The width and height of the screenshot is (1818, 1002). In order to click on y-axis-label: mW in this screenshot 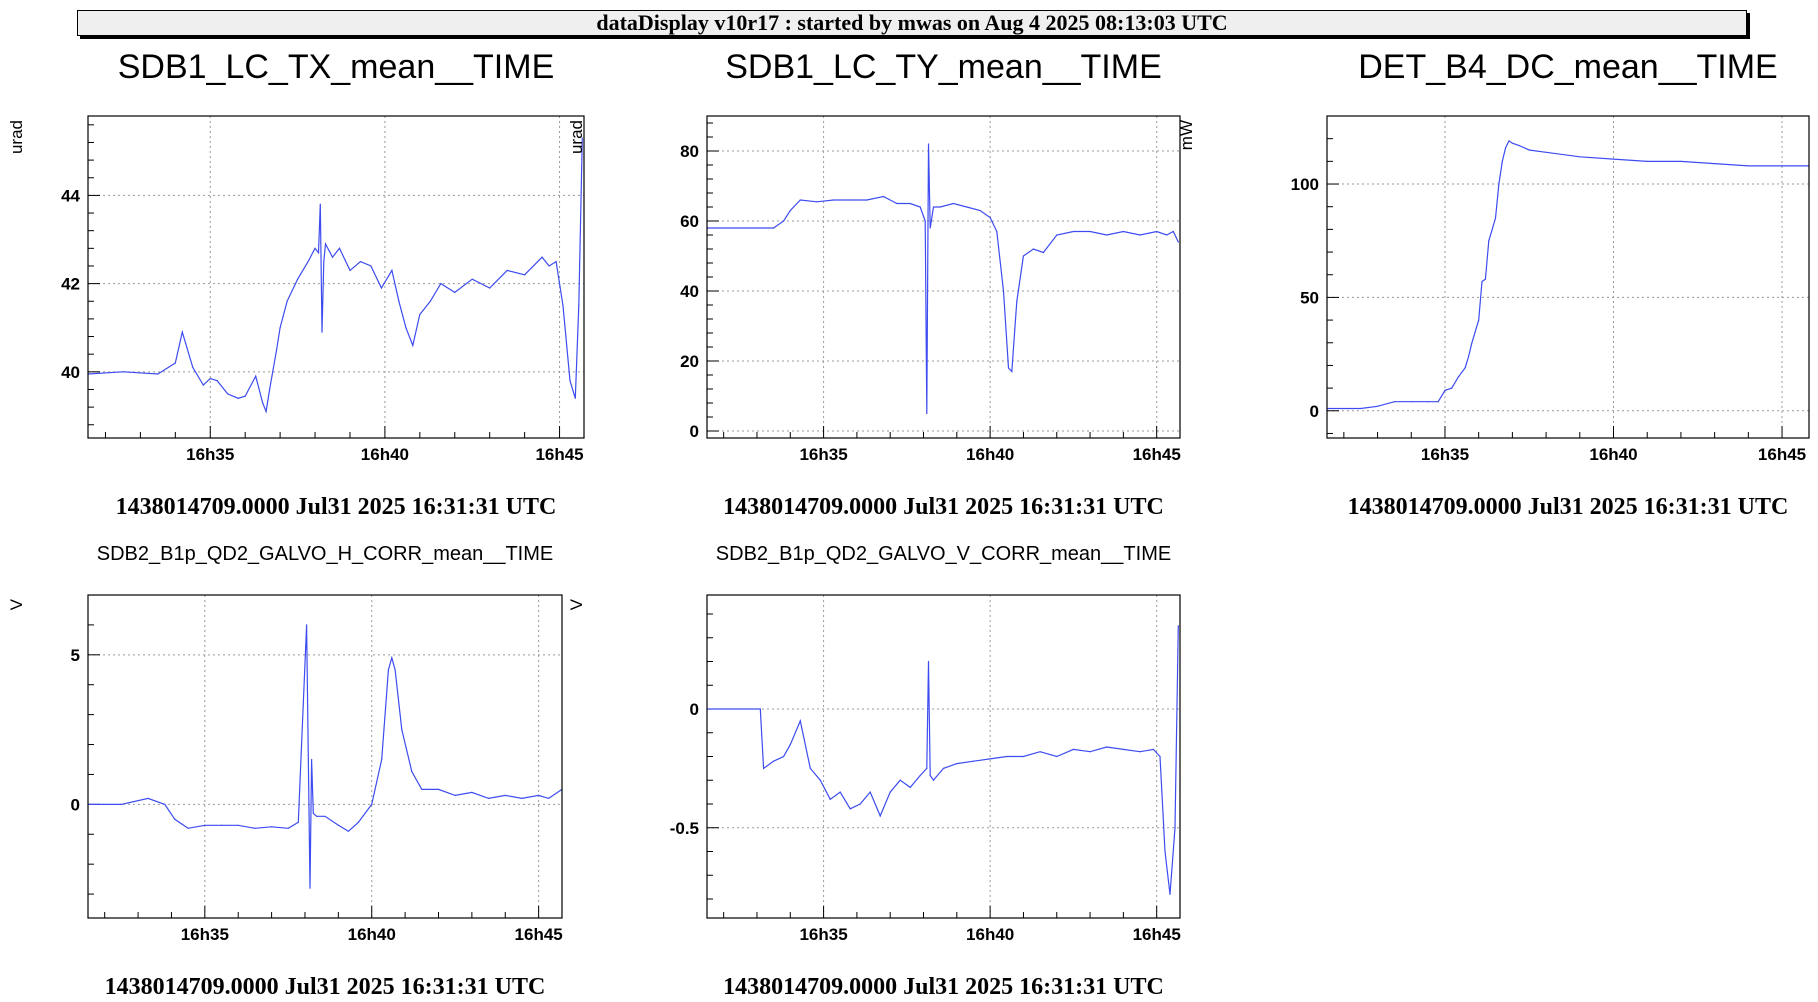, I will do `click(1186, 135)`.